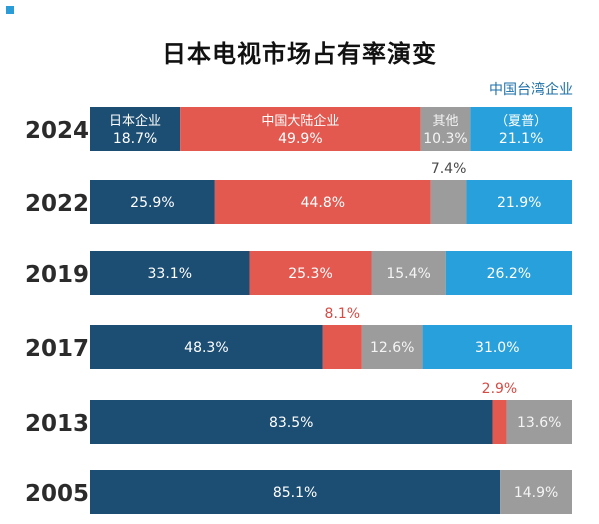 The height and width of the screenshot is (524, 599). I want to click on data-label-2019-0: 33.1%, so click(170, 274).